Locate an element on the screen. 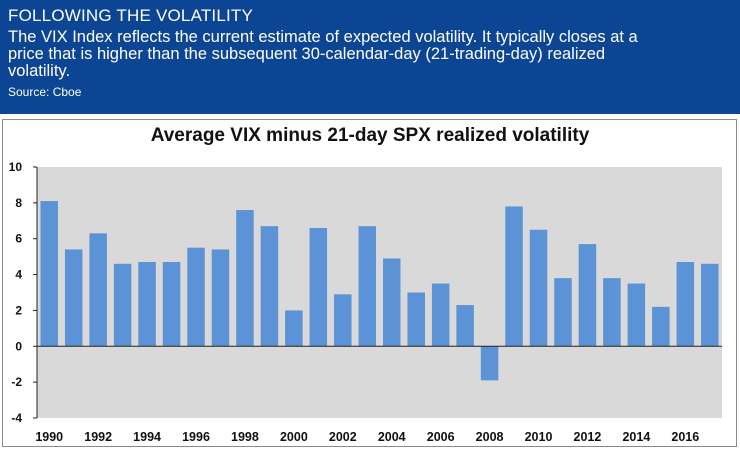 The image size is (740, 450). y-tick-label: -4 is located at coordinates (16, 418).